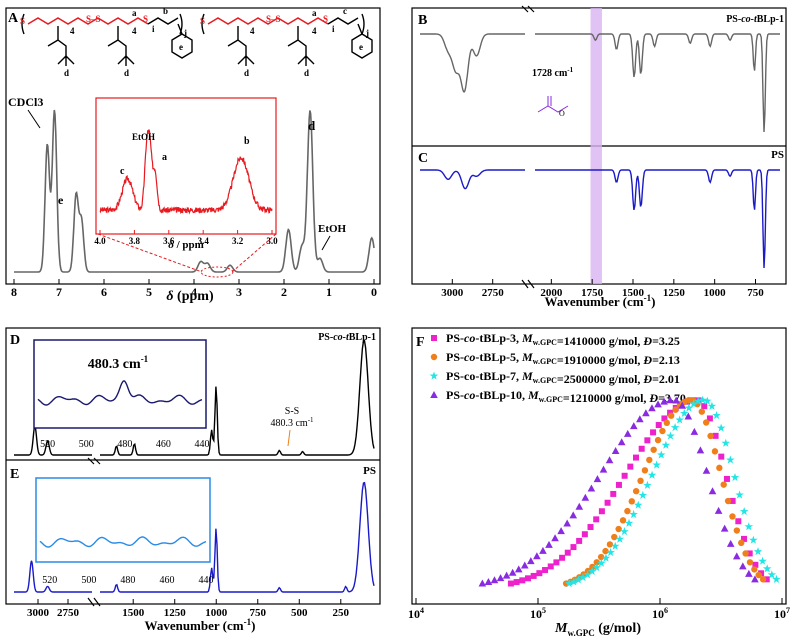 The width and height of the screenshot is (793, 642). I want to click on struct-label-n2: 4, so click(134, 31).